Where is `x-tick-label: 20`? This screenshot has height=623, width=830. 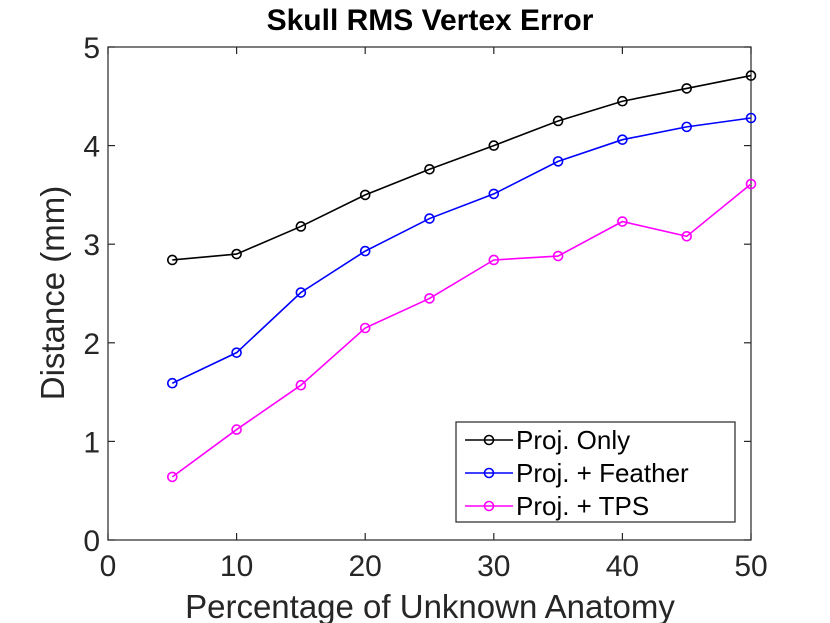
x-tick-label: 20 is located at coordinates (365, 566).